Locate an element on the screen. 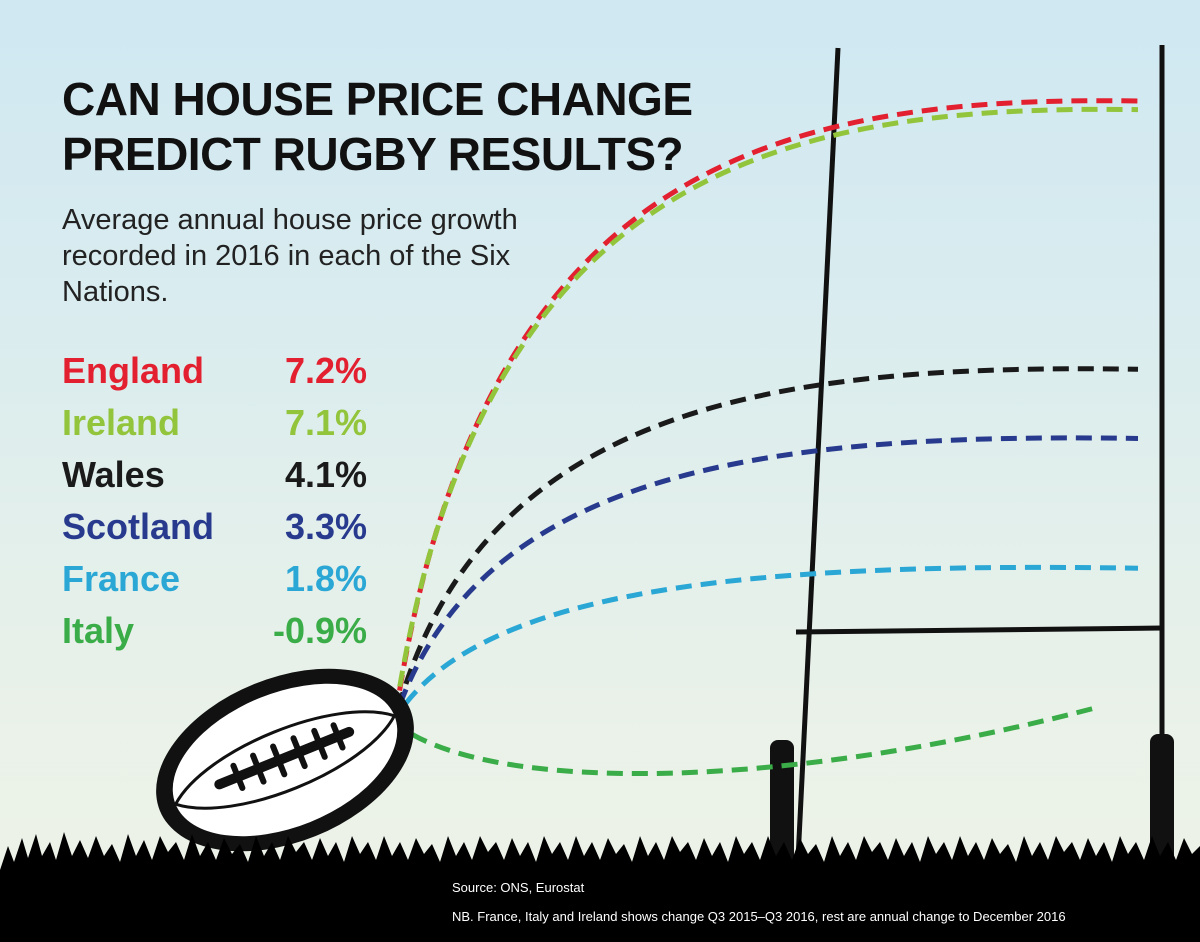 The height and width of the screenshot is (942, 1200). legend-row-france: France 1.8% is located at coordinates (214, 579).